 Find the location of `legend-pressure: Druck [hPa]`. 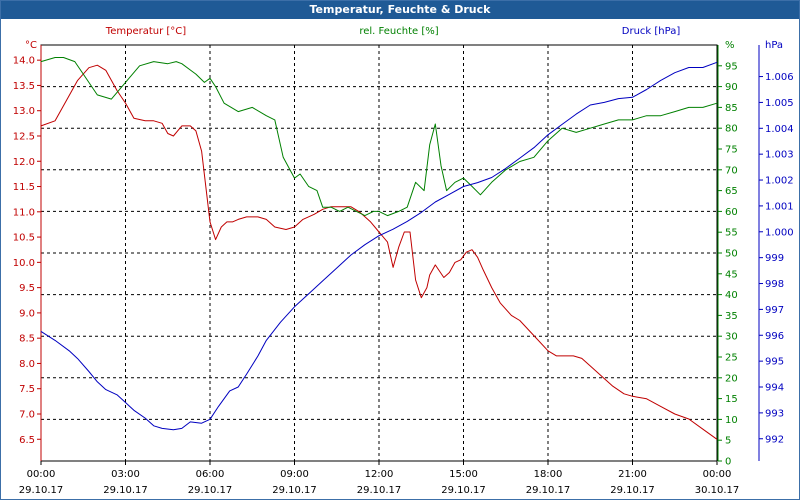

legend-pressure: Druck [hPa] is located at coordinates (651, 31).